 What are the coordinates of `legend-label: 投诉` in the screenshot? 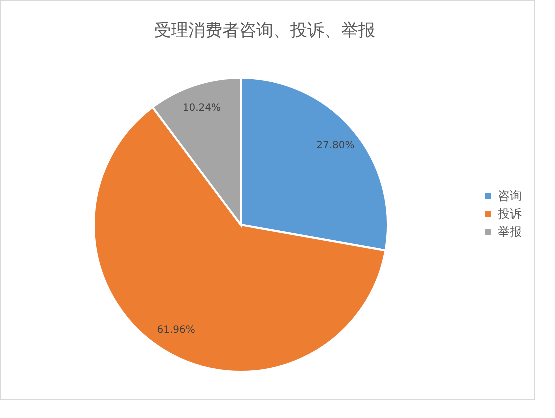 It's located at (509, 214).